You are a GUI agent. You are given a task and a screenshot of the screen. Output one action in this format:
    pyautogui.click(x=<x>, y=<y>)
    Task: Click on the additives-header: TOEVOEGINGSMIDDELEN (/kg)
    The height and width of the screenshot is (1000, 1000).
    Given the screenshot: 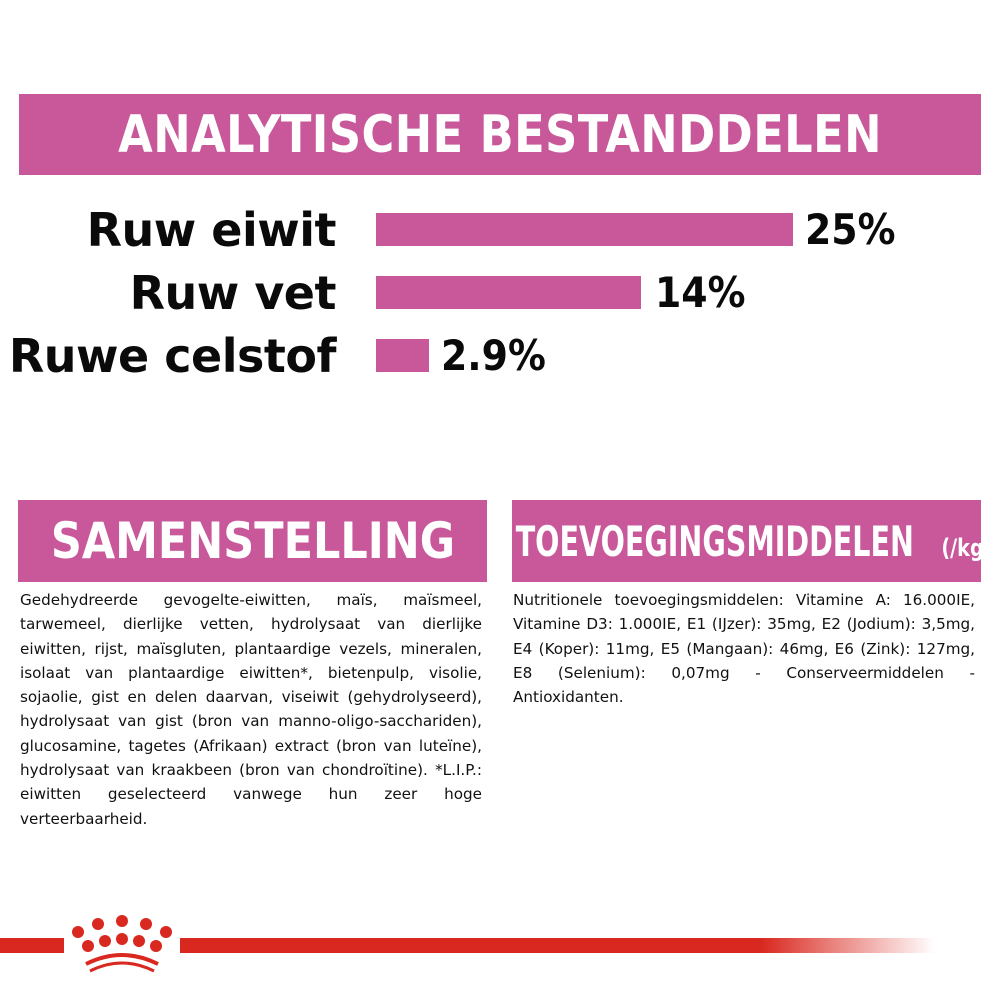 What is the action you would take?
    pyautogui.click(x=752, y=541)
    